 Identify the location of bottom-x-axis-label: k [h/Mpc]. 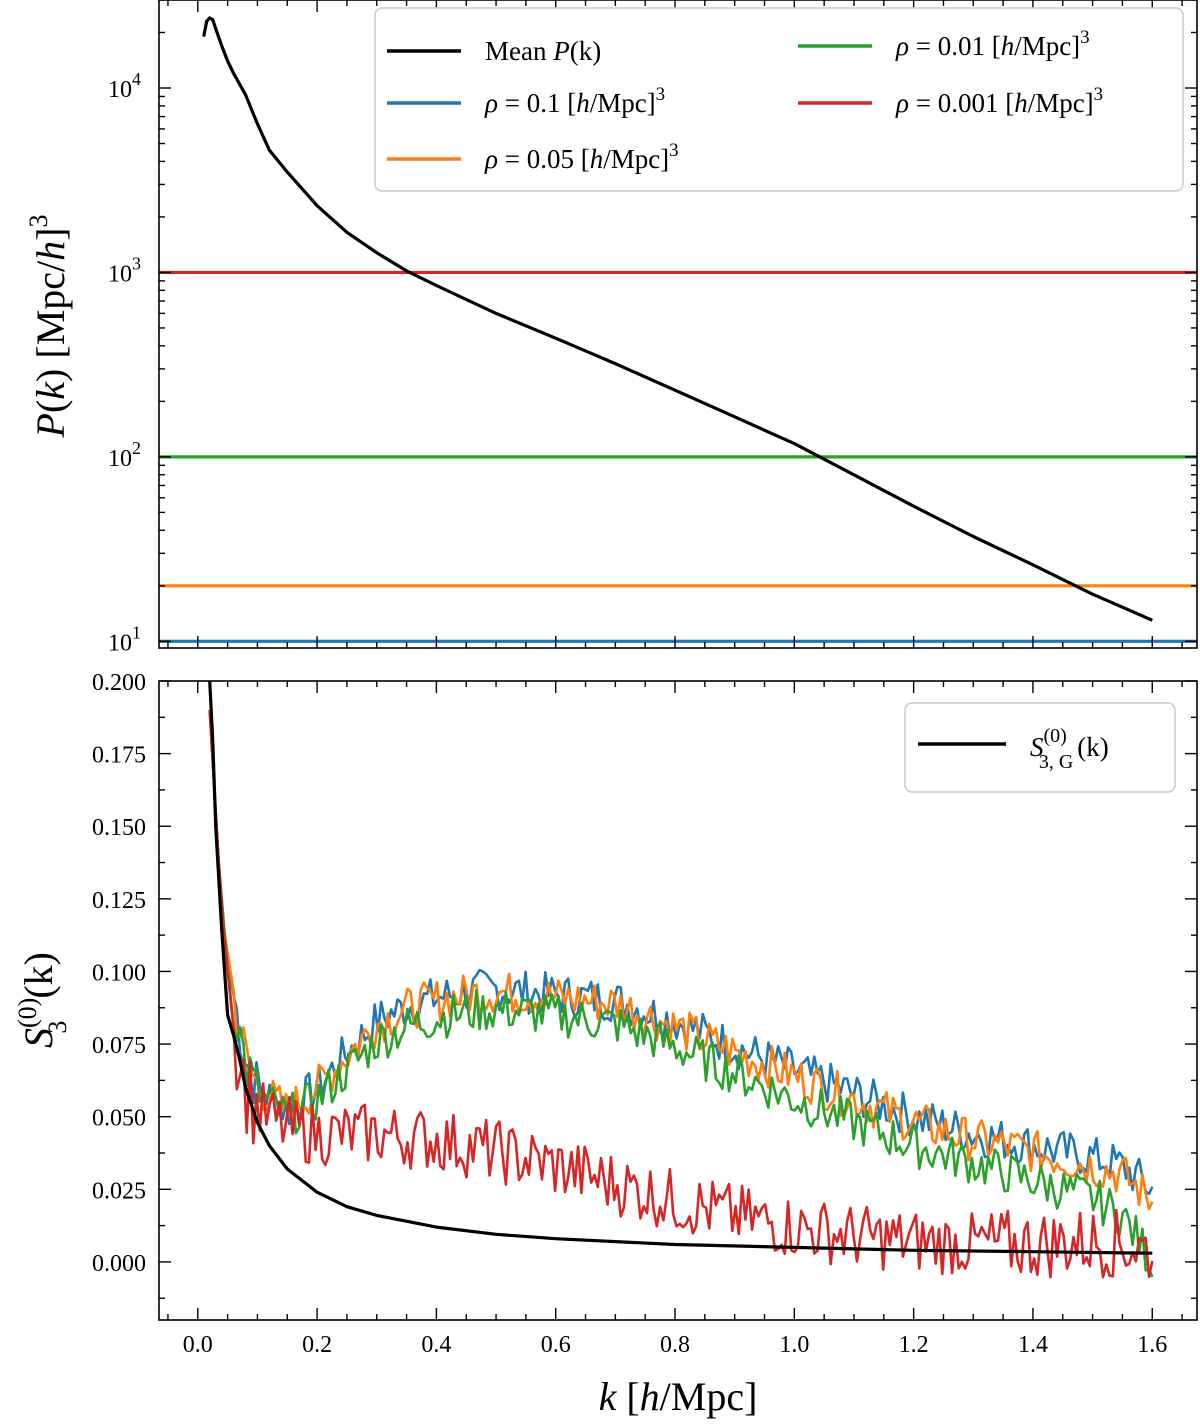
(678, 1396).